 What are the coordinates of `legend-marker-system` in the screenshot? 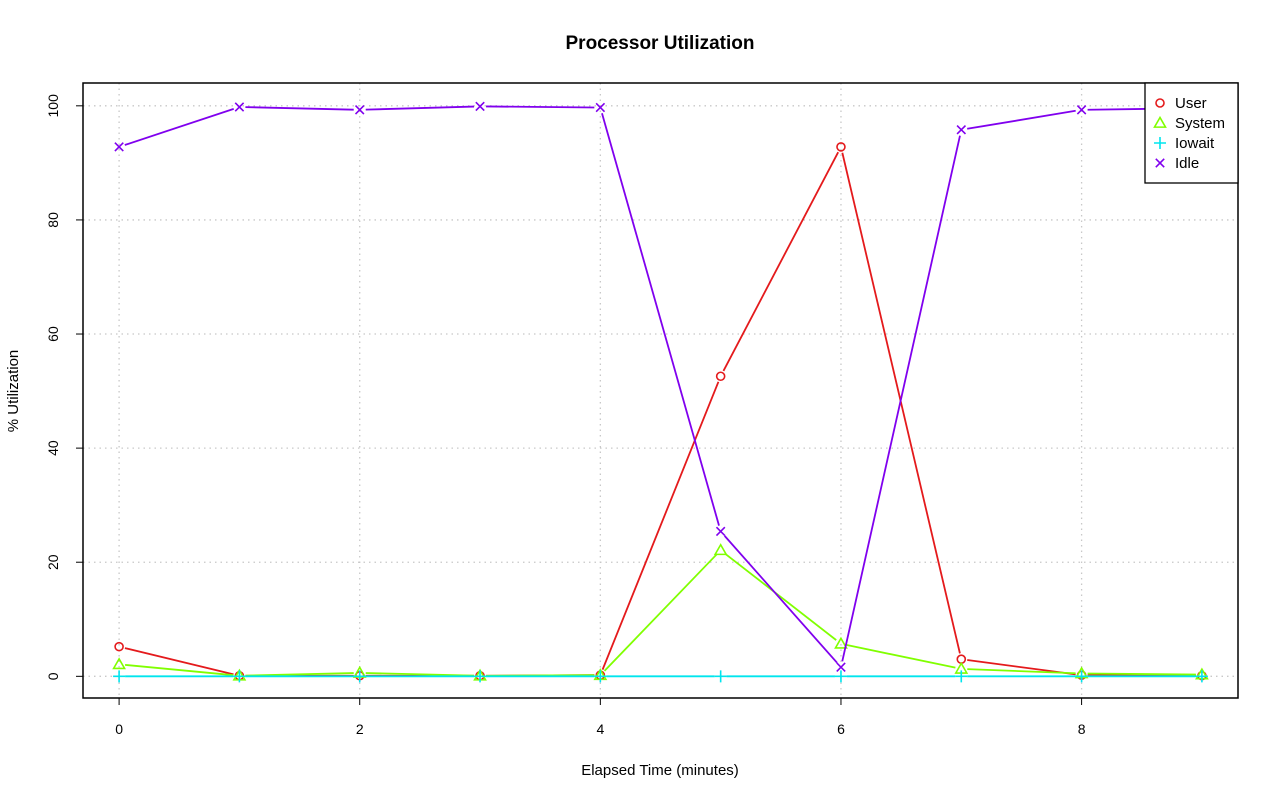 It's located at (1160, 121).